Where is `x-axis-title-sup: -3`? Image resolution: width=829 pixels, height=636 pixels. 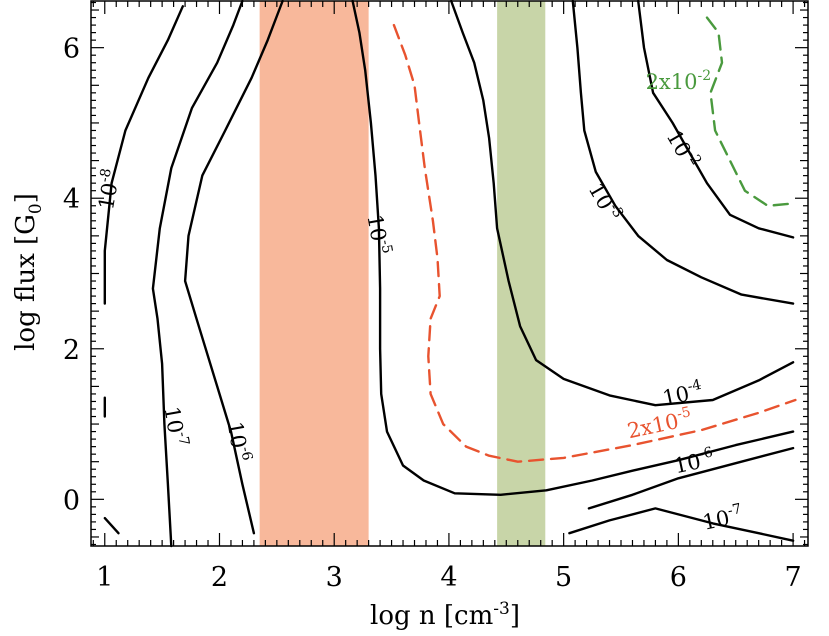 x-axis-title-sup: -3 is located at coordinates (501, 609).